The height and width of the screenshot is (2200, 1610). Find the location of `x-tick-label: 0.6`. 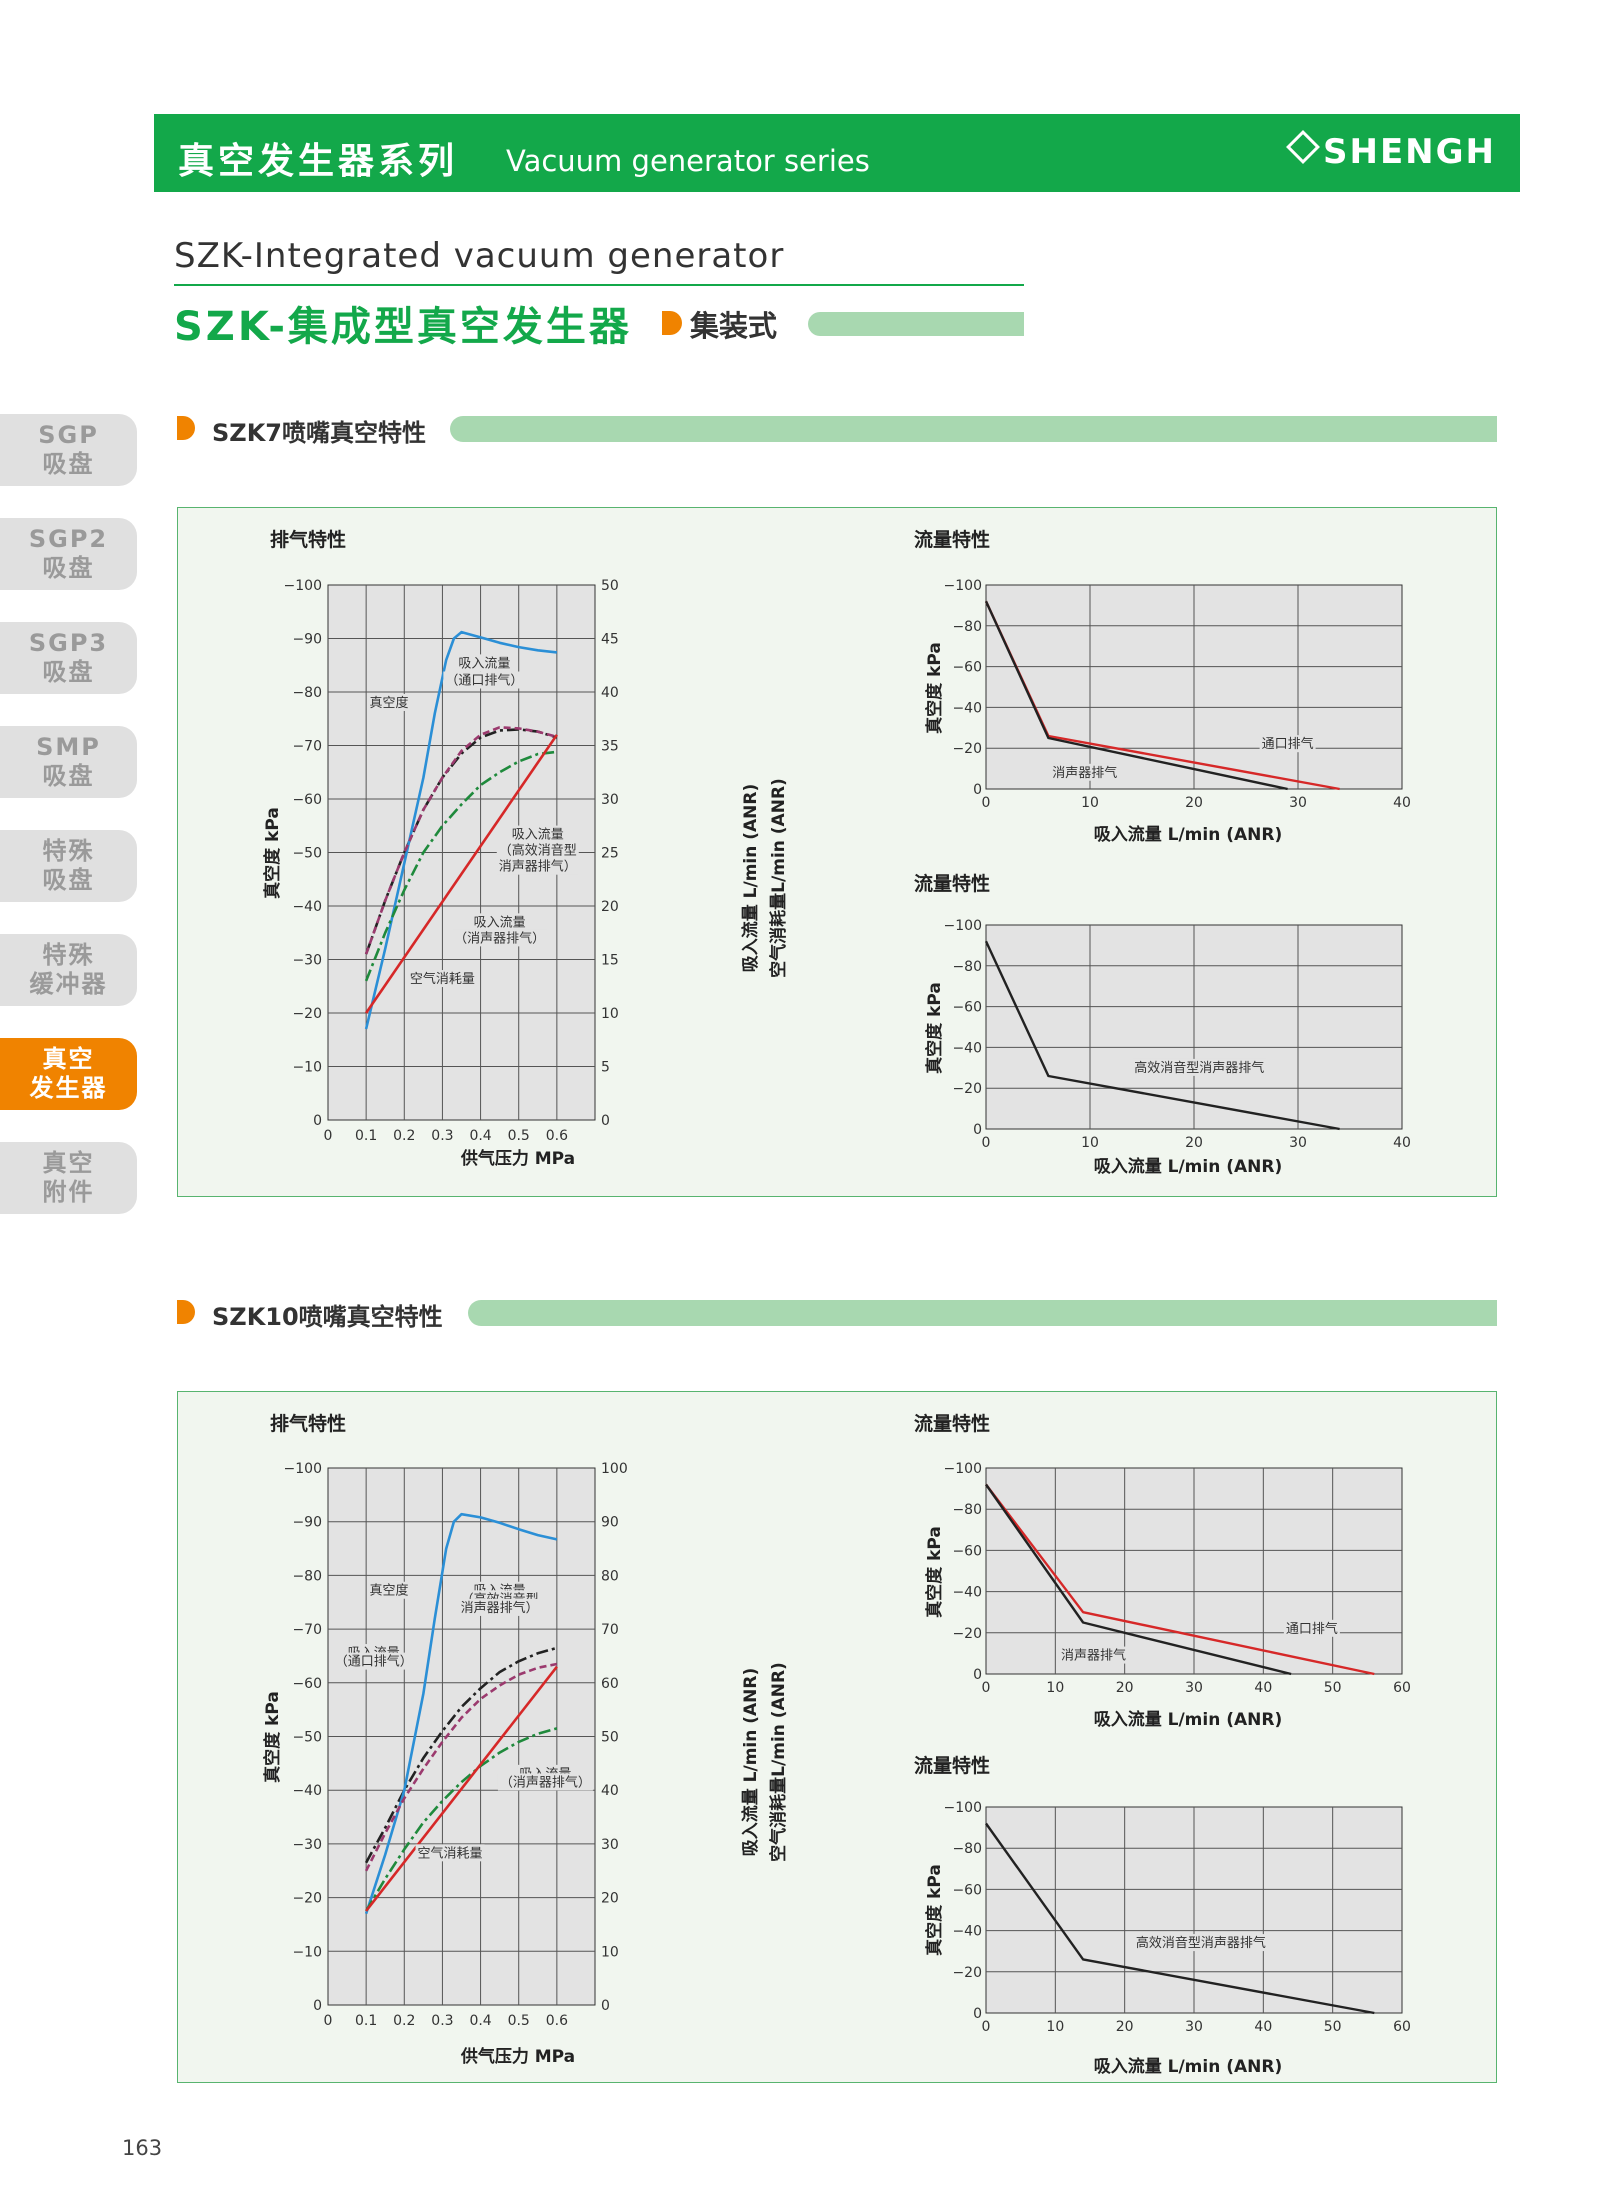

x-tick-label: 0.6 is located at coordinates (557, 1136).